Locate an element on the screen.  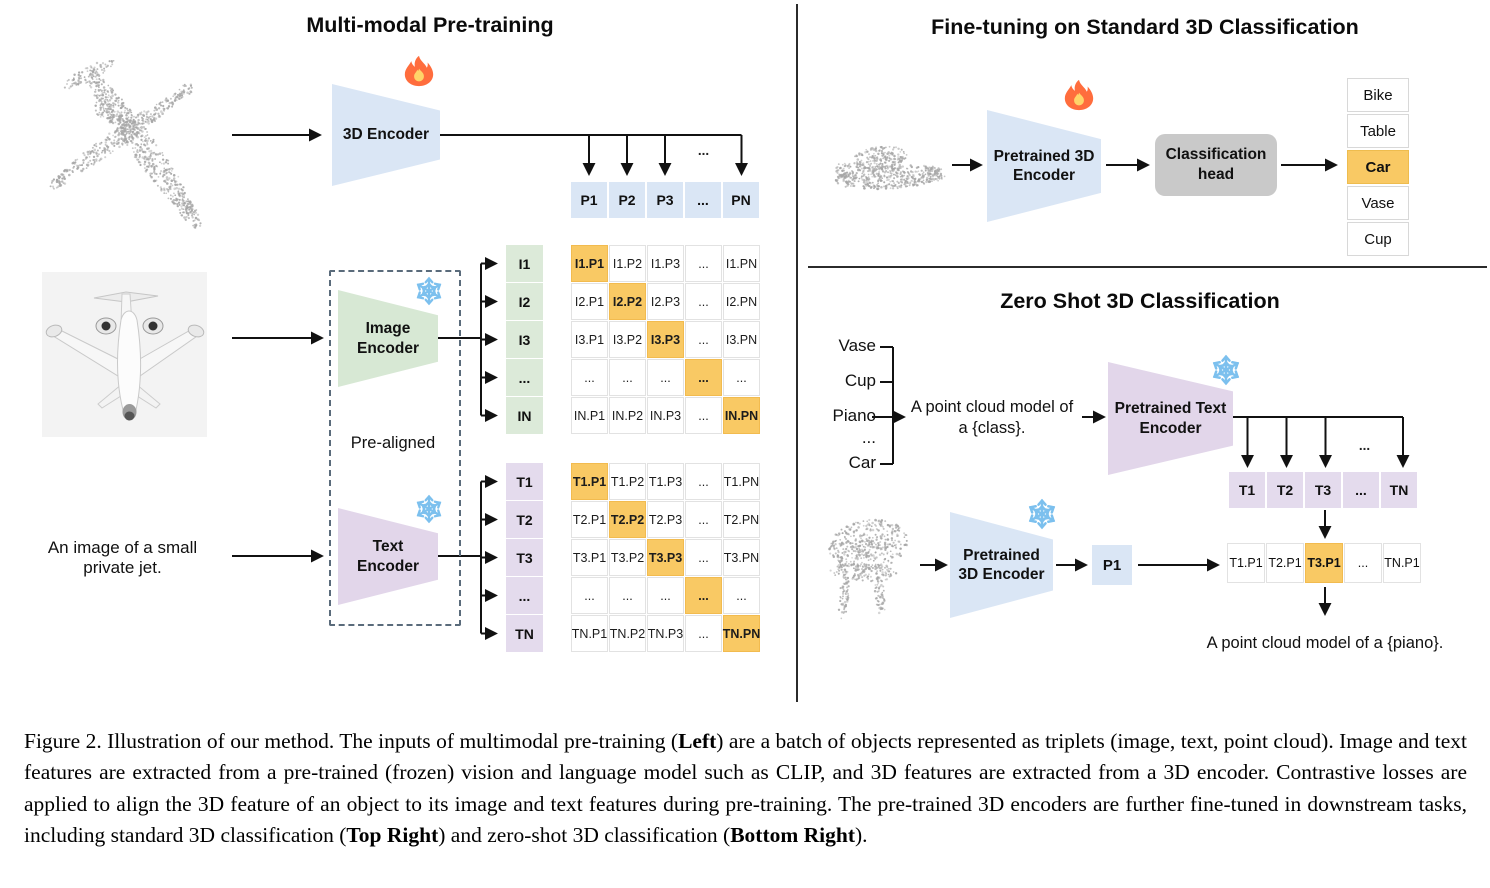
matrix-cell: IN.P1 is located at coordinates (589, 415).